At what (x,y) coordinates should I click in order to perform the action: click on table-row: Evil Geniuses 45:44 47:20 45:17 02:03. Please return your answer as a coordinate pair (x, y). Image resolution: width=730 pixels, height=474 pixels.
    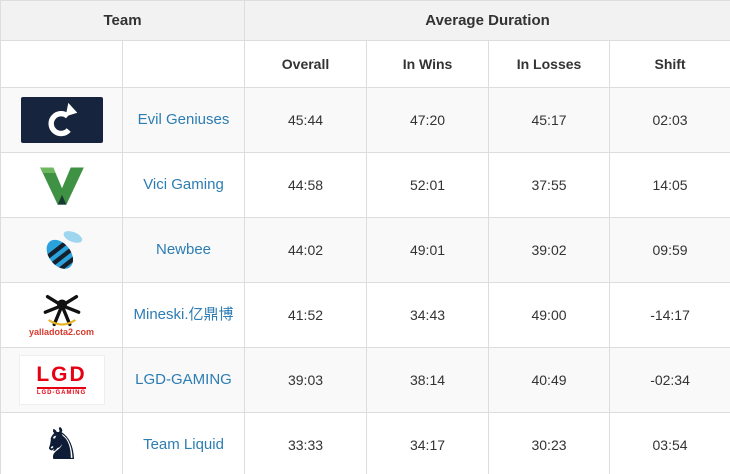
    Looking at the image, I should click on (365, 120).